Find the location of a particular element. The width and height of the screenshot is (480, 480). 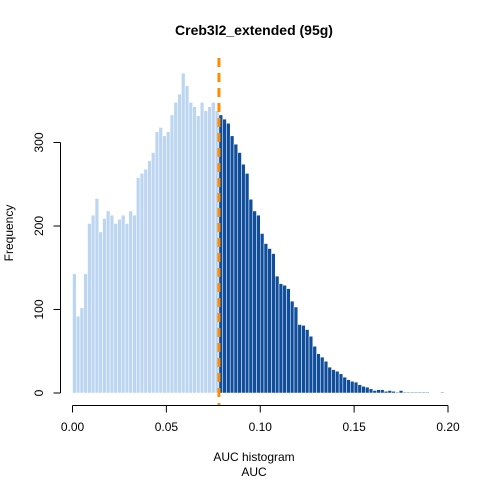

x-axis-label: AUC histogram is located at coordinates (253, 457).